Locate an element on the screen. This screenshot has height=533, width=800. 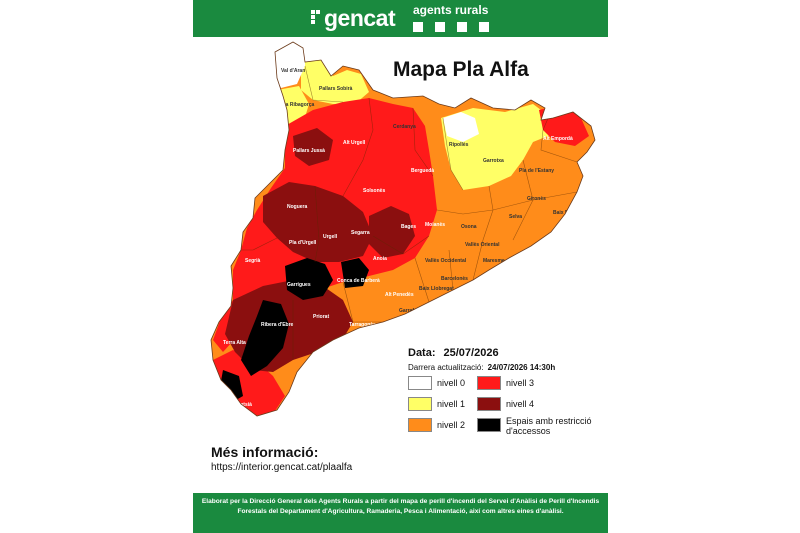
header-subtitle: agents rurals is located at coordinates (451, 10).